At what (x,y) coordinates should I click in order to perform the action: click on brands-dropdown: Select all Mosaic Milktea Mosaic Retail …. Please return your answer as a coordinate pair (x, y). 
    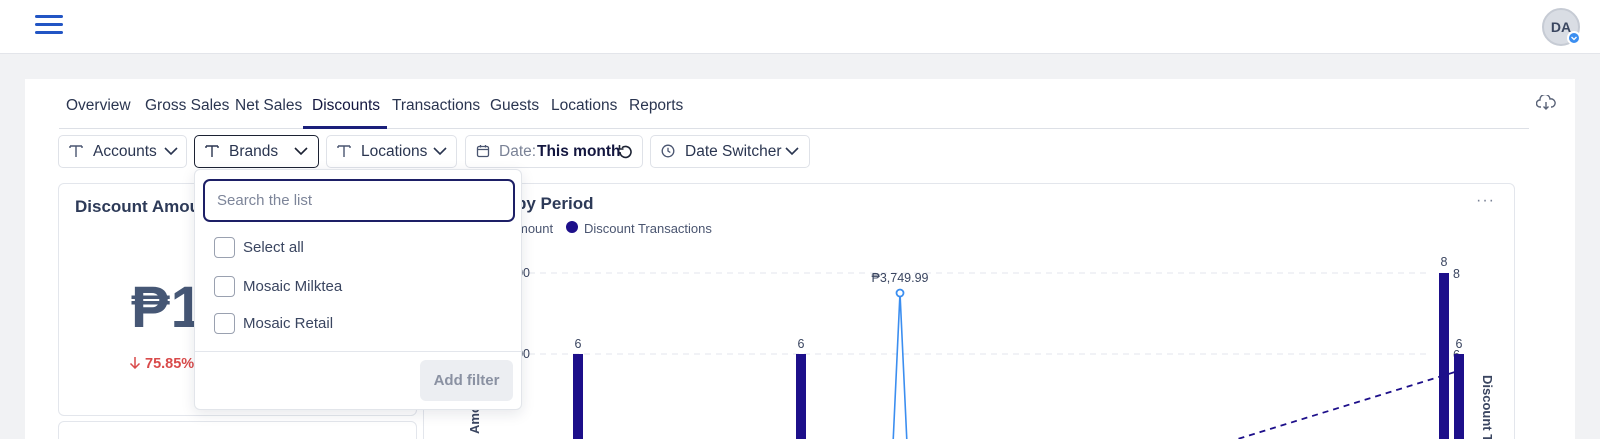
    Looking at the image, I should click on (358, 289).